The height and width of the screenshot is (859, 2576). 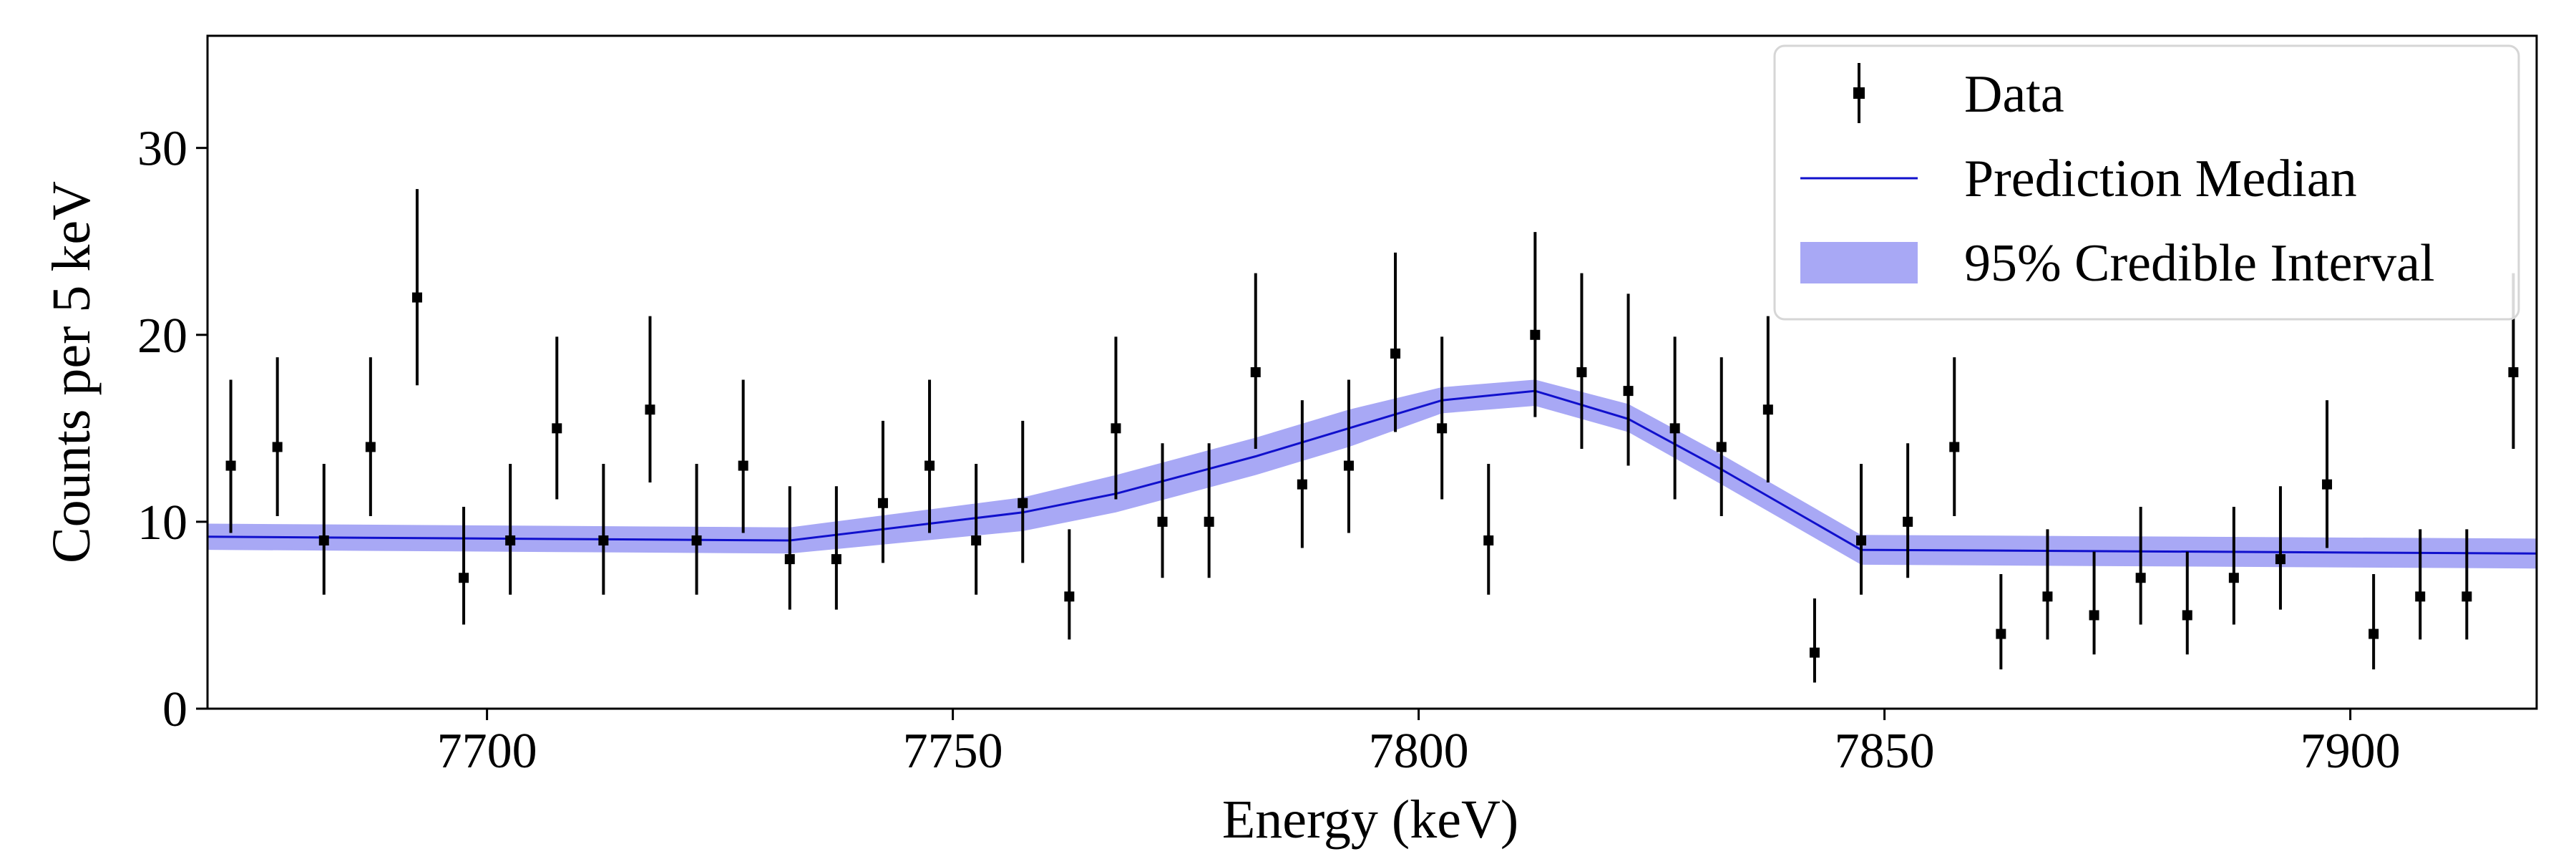 What do you see at coordinates (1885, 751) in the screenshot?
I see `x-tick-label: 7850` at bounding box center [1885, 751].